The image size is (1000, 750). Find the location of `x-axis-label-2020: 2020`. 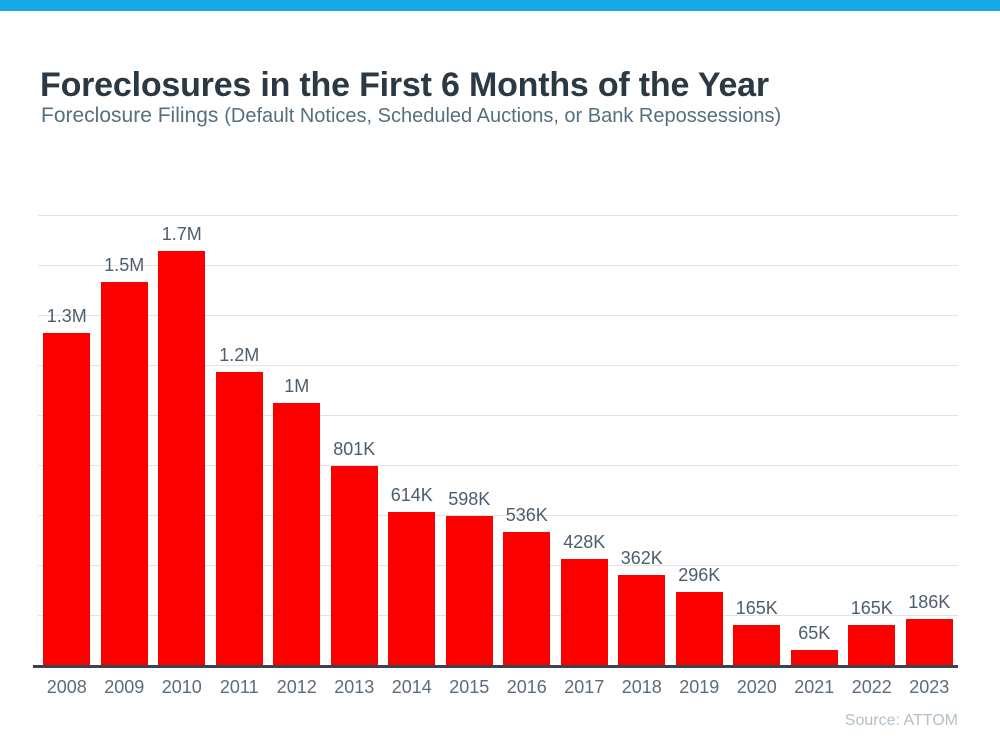

x-axis-label-2020: 2020 is located at coordinates (756, 687).